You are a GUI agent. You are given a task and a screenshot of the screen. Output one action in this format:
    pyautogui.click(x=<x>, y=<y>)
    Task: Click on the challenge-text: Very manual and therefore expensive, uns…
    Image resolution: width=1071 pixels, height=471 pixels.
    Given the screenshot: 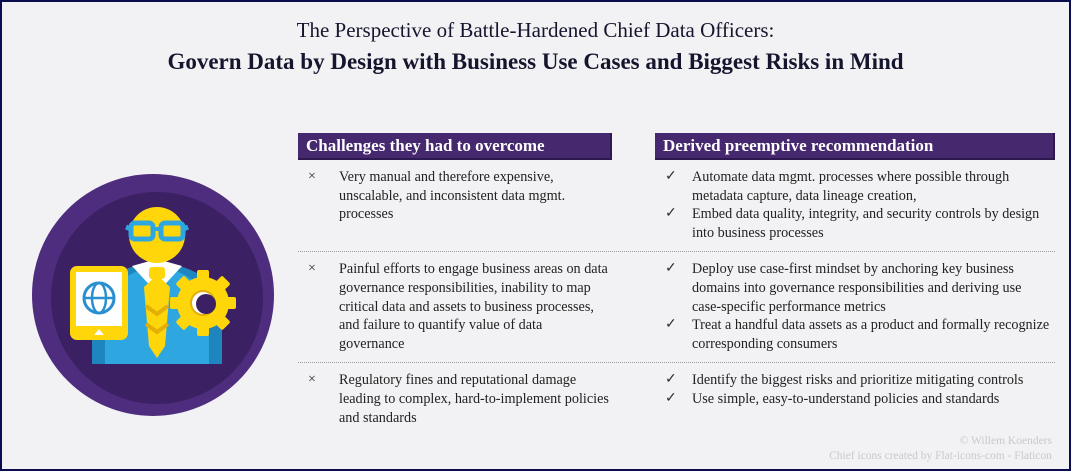 What is the action you would take?
    pyautogui.click(x=452, y=196)
    